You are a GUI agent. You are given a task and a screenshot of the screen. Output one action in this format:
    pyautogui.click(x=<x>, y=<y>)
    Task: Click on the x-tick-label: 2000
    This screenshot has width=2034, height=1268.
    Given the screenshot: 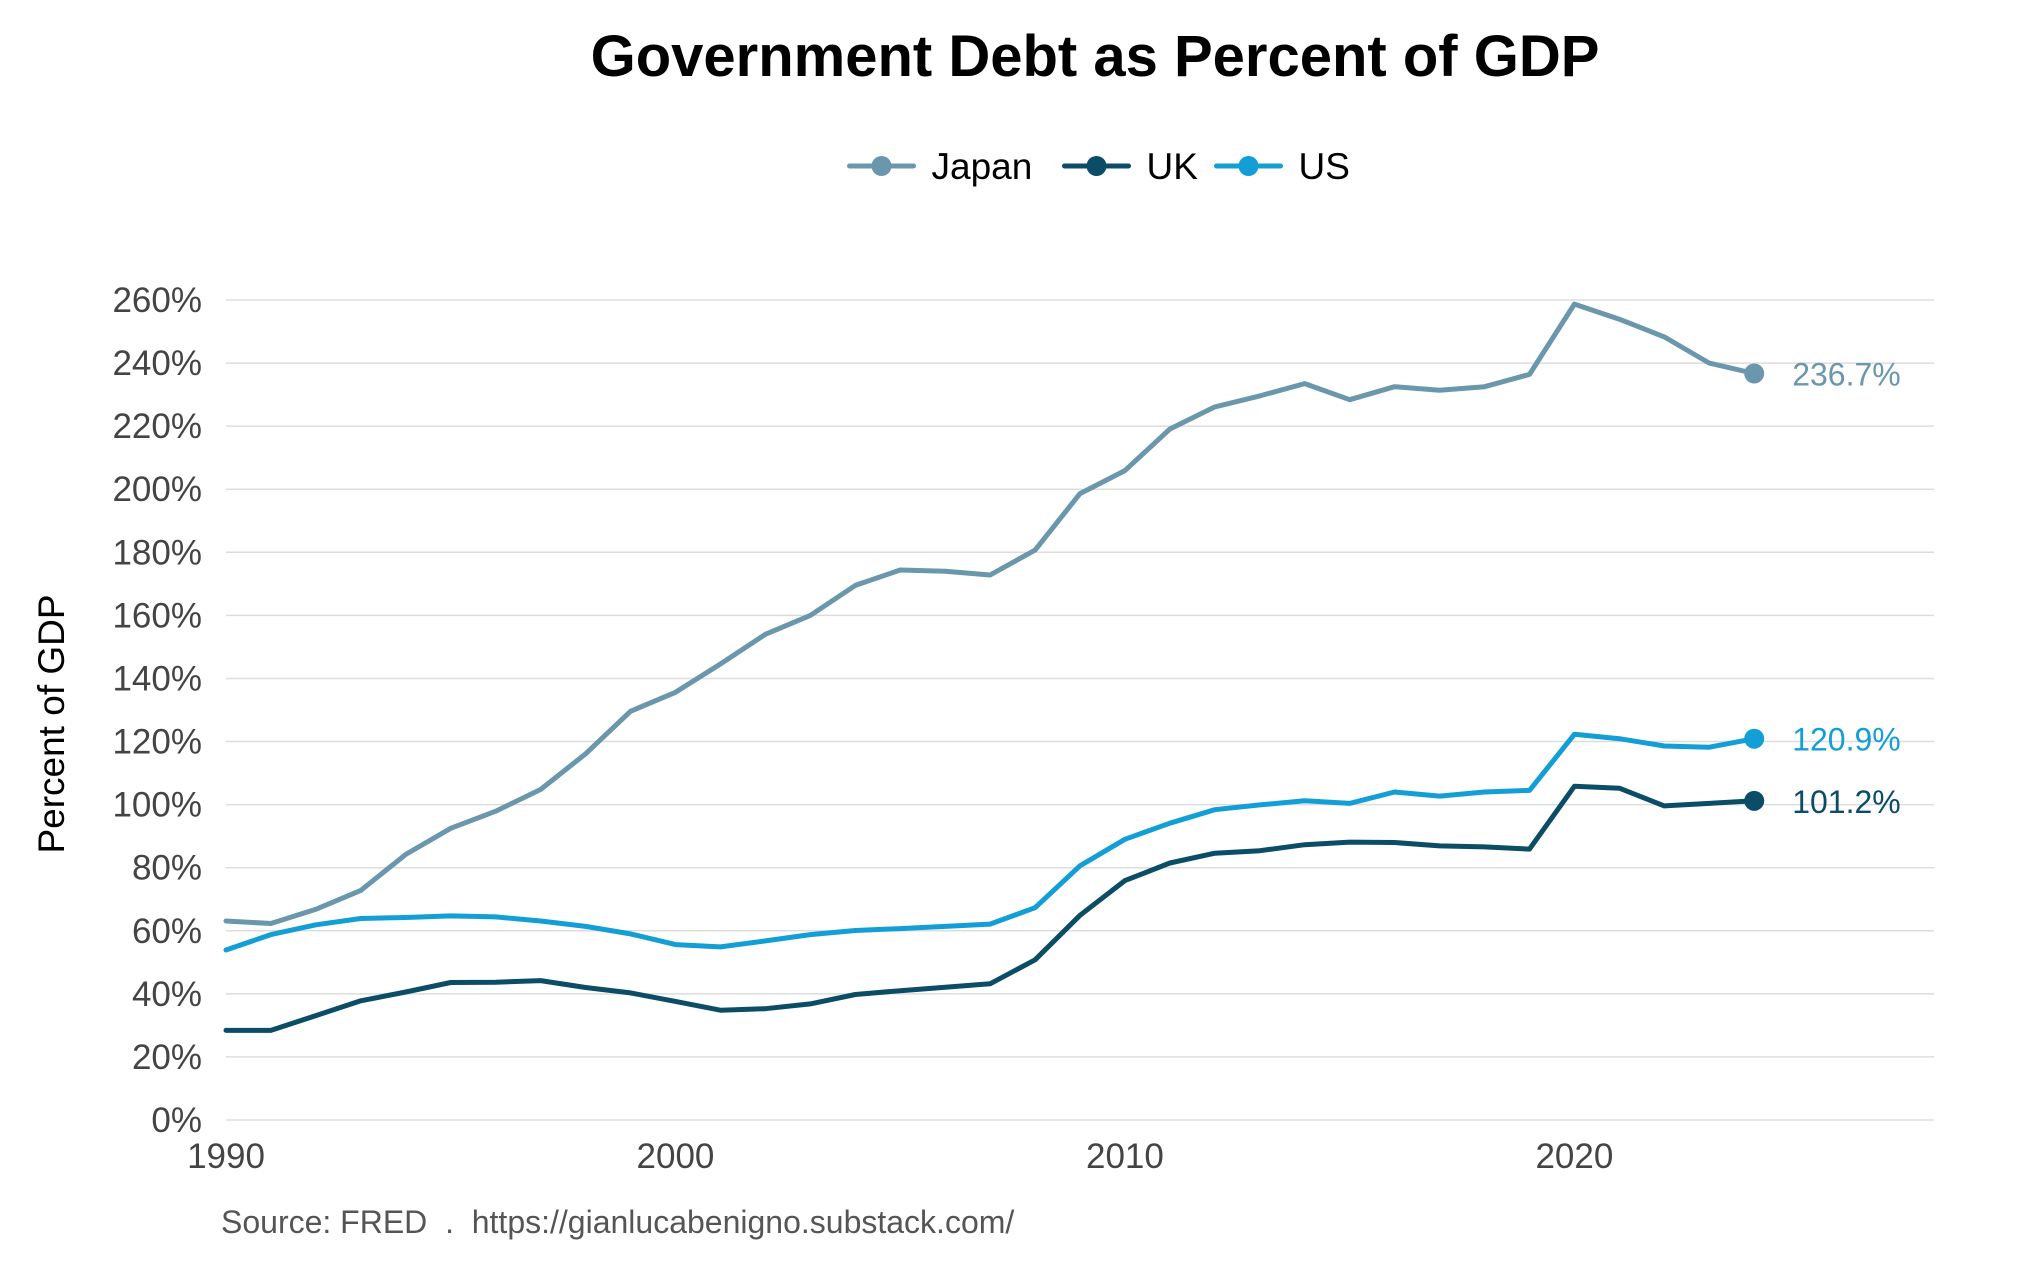 What is the action you would take?
    pyautogui.click(x=676, y=1156)
    